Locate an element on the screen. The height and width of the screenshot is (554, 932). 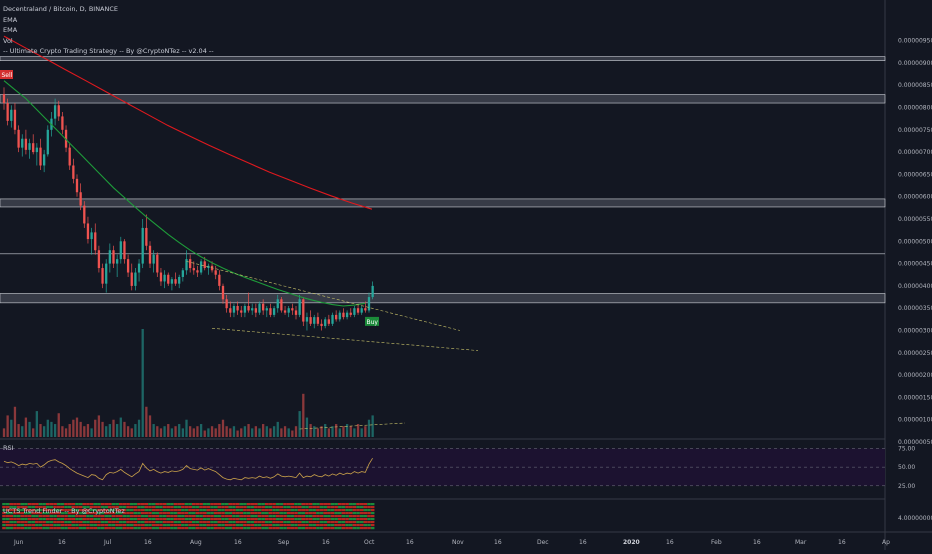
support-resistance-zone is located at coordinates (443, 99).